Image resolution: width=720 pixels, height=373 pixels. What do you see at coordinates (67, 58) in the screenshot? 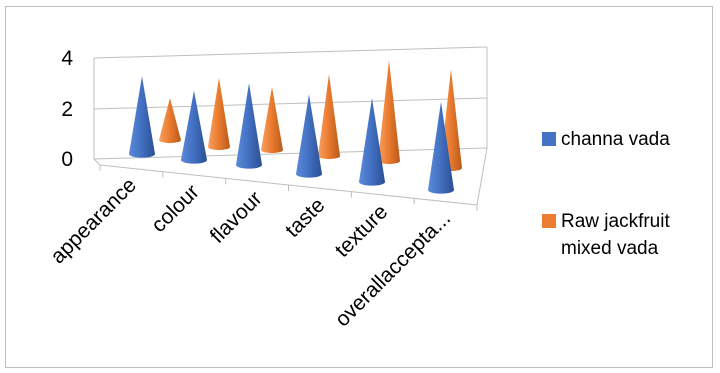
I see `y-tick-label: 4` at bounding box center [67, 58].